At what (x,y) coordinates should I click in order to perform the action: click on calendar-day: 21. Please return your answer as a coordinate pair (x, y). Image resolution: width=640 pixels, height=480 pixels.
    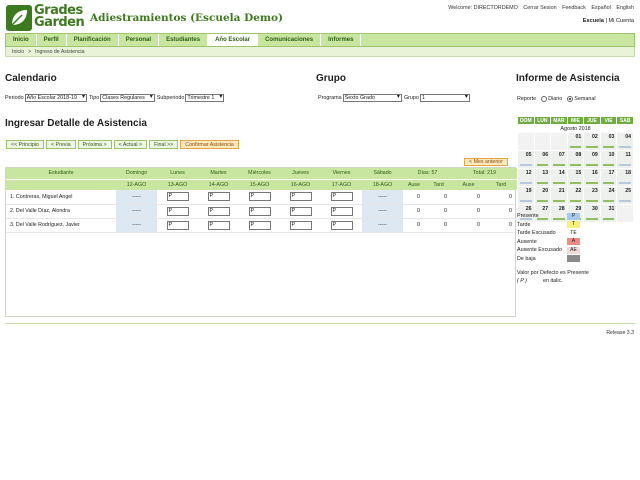
    Looking at the image, I should click on (559, 195).